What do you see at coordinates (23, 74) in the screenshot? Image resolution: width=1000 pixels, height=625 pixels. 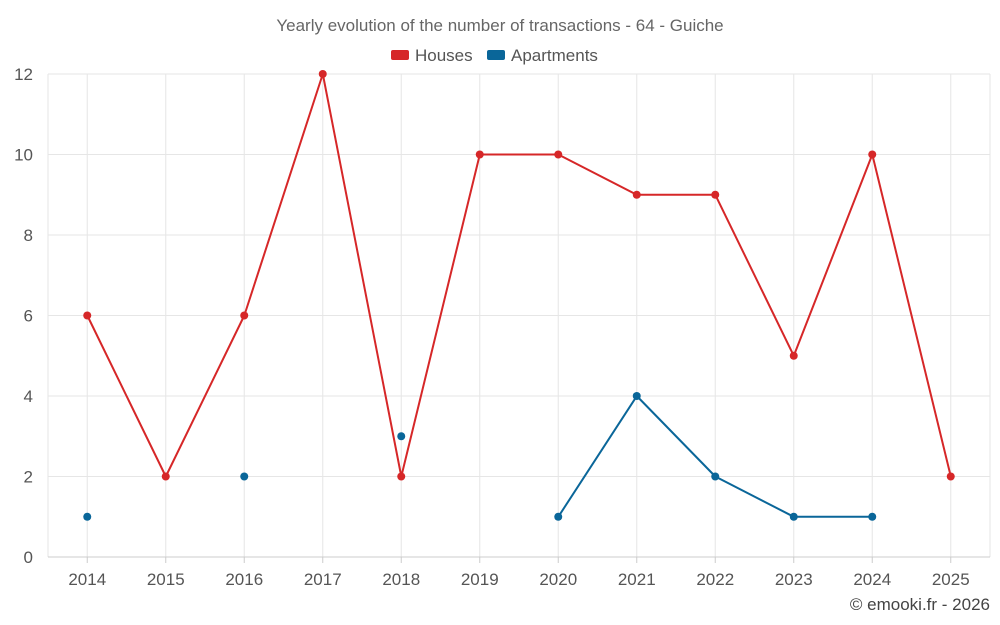 I see `y-tick-label-12: 12` at bounding box center [23, 74].